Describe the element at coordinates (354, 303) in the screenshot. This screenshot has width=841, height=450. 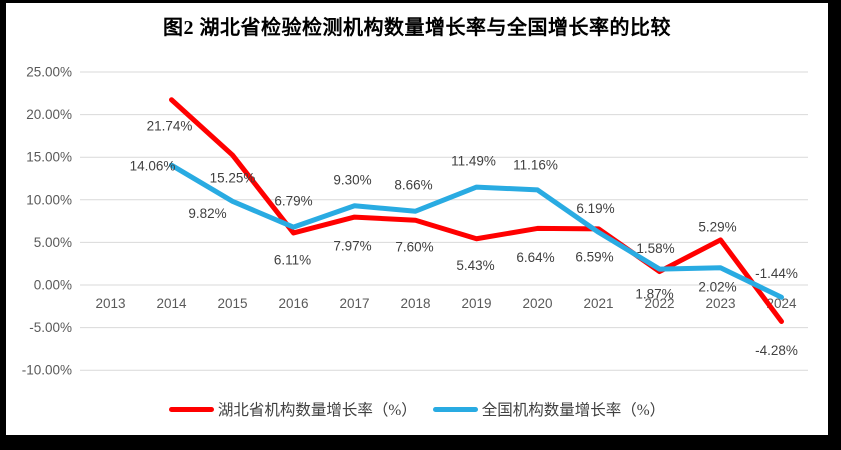
I see `x-axis-tick-label: 2017` at that location.